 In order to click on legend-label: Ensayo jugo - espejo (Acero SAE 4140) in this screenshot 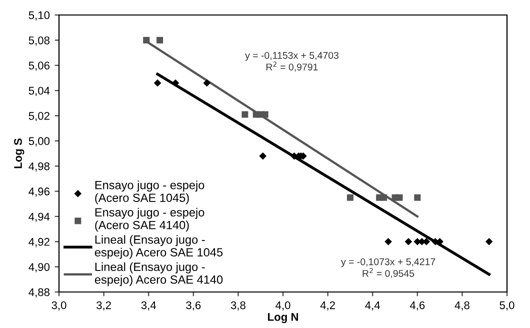, I will do `click(149, 220)`.